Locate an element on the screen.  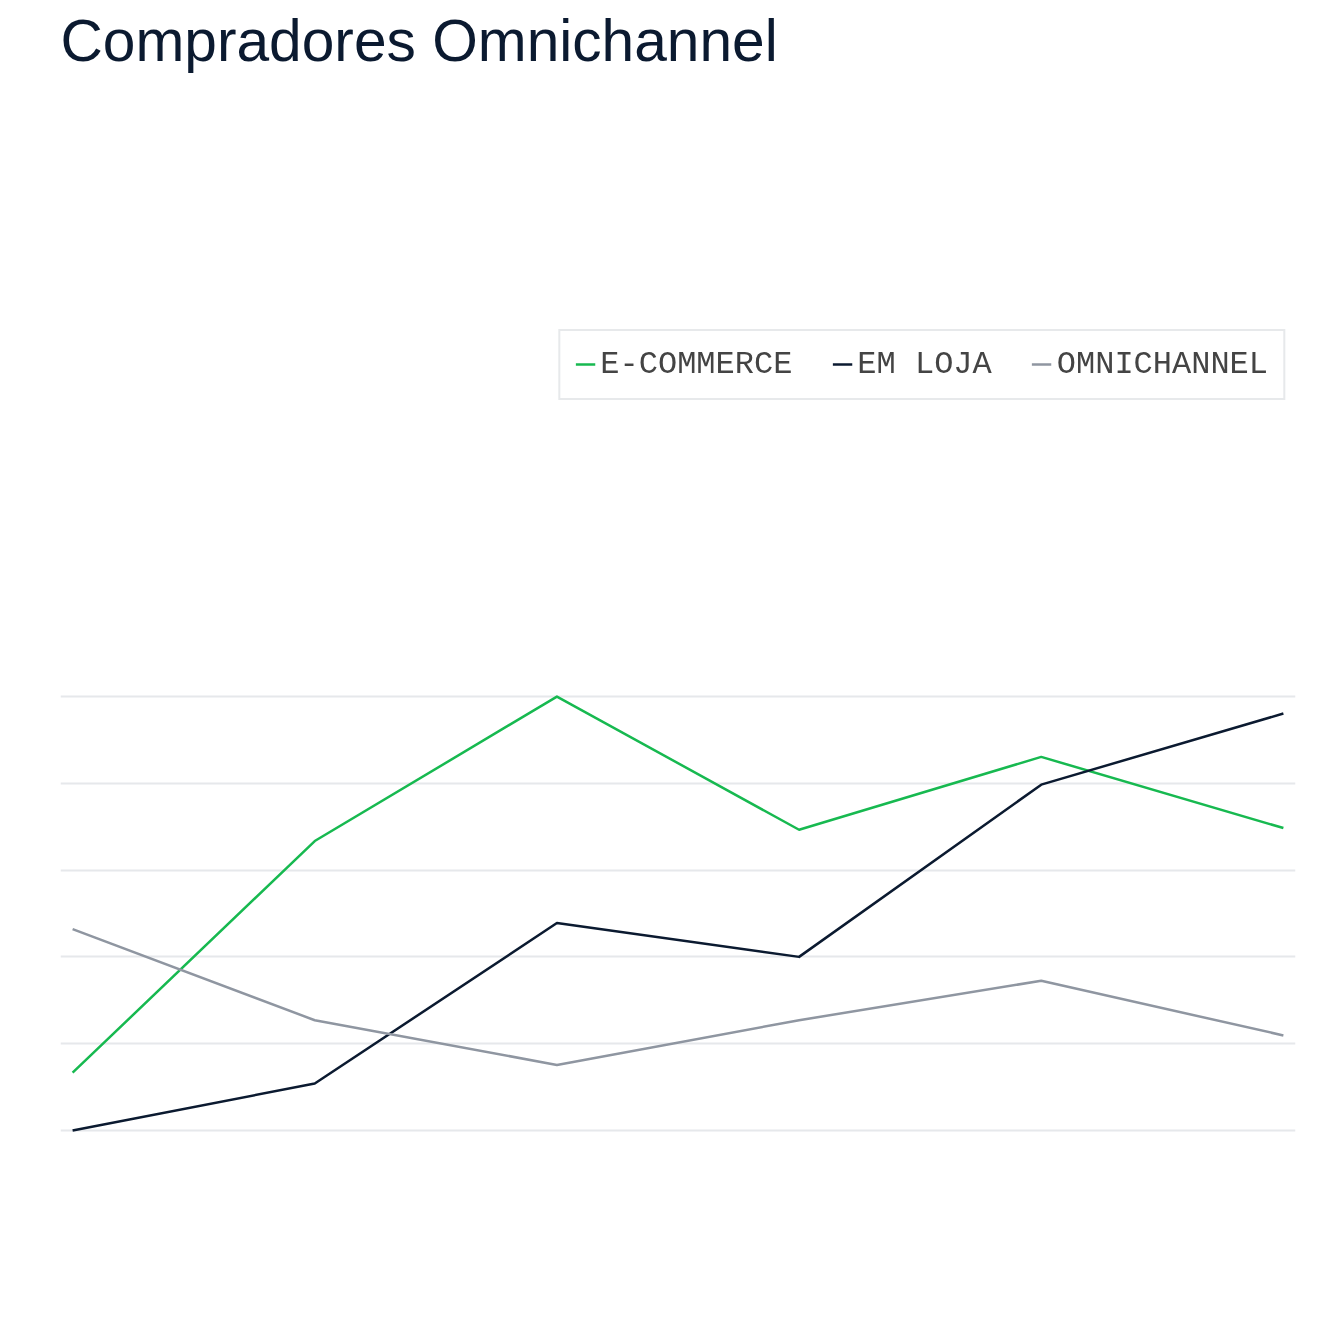
chart-title: Compradores Omnichannel is located at coordinates (419, 40).